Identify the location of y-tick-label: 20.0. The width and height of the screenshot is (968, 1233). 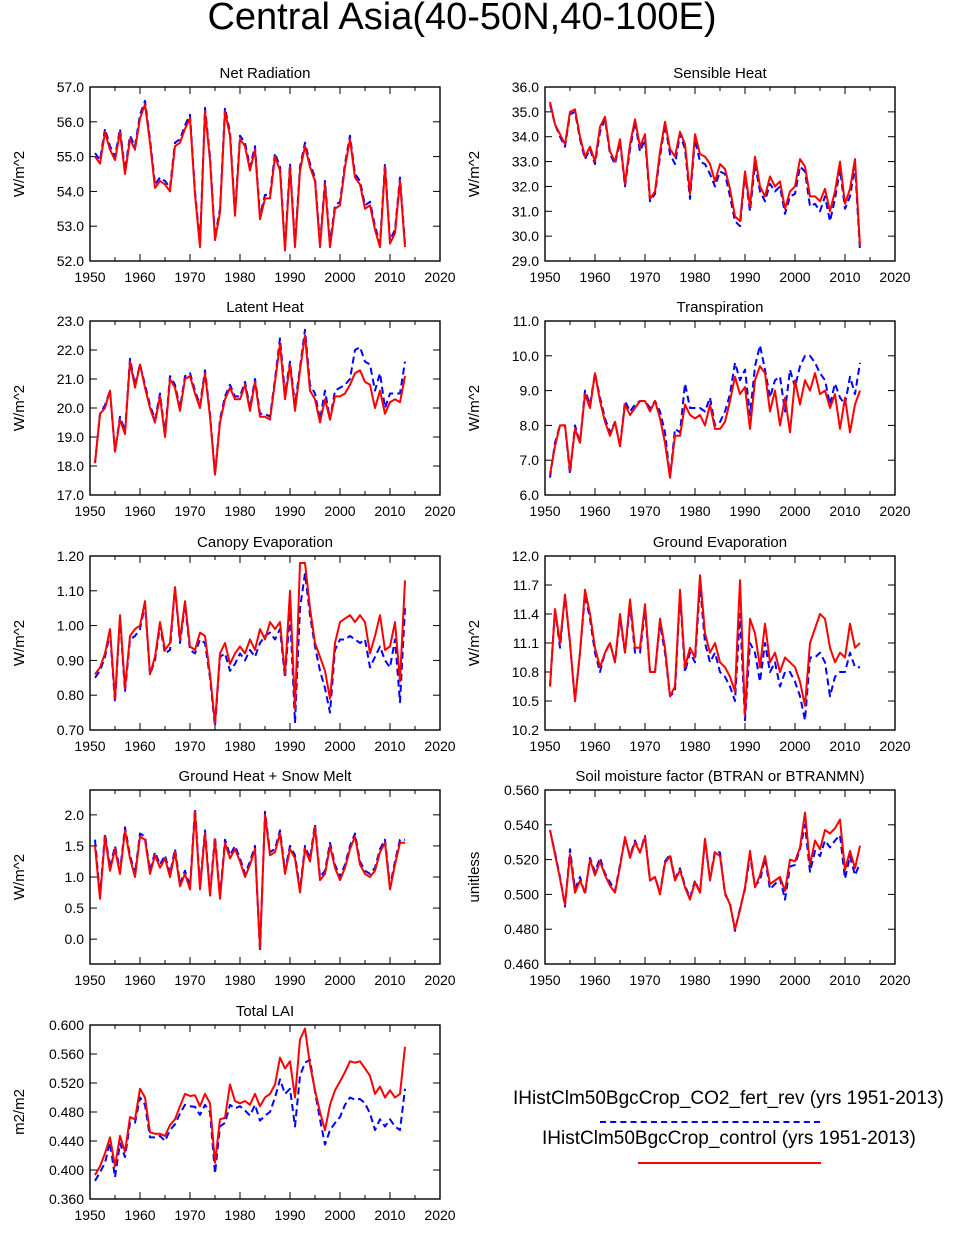
(70, 408).